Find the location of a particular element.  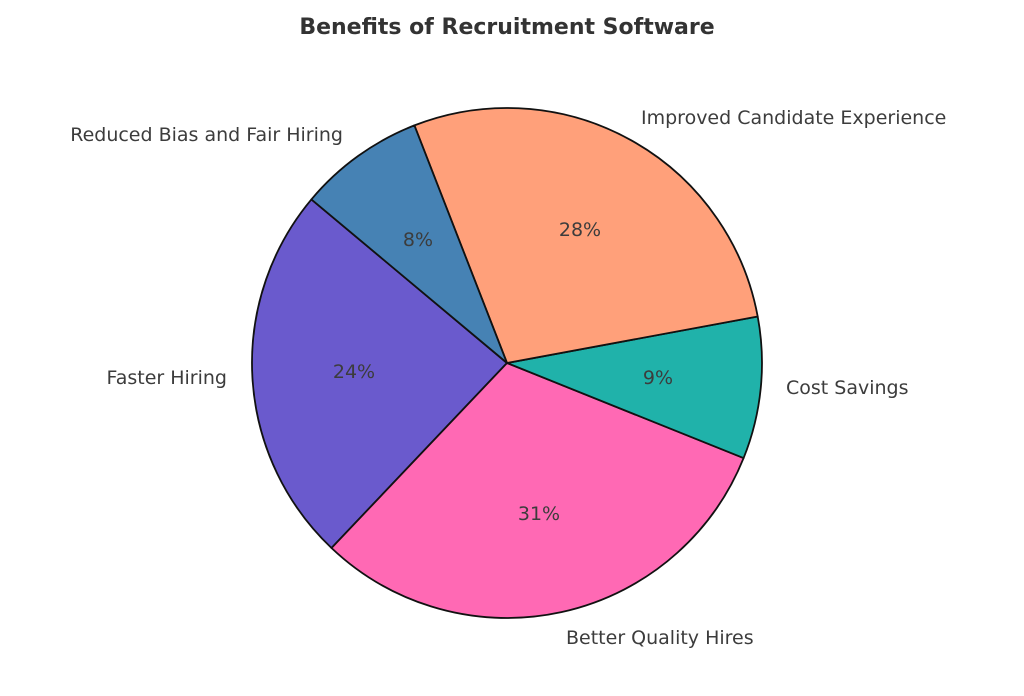

slice-improved-candidate-experience is located at coordinates (586, 235).